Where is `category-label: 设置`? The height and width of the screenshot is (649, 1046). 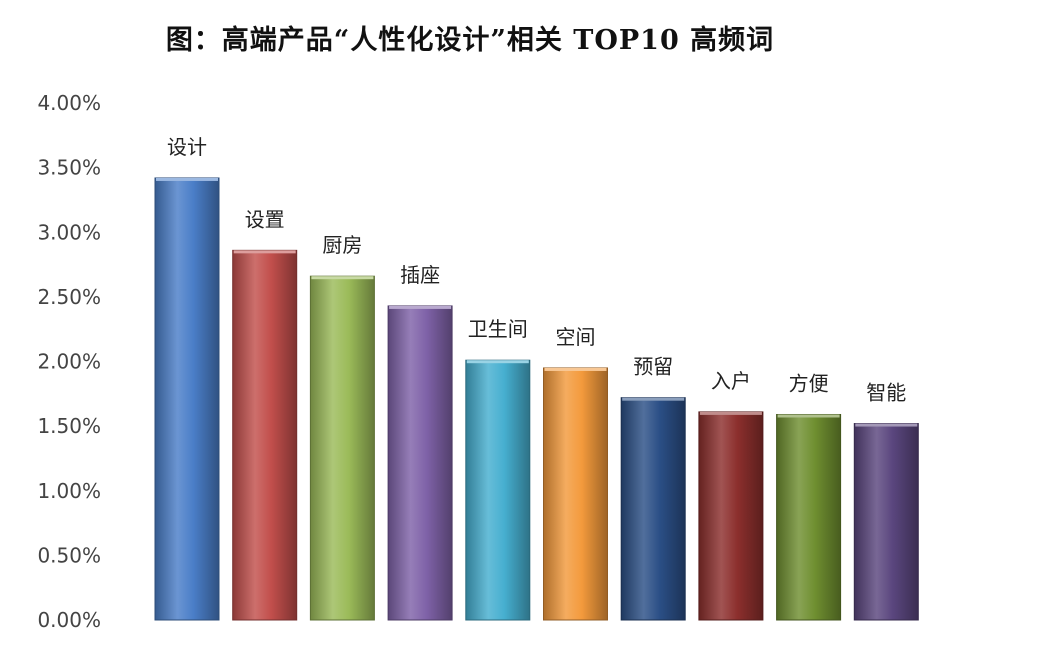
category-label: 设置 is located at coordinates (265, 219).